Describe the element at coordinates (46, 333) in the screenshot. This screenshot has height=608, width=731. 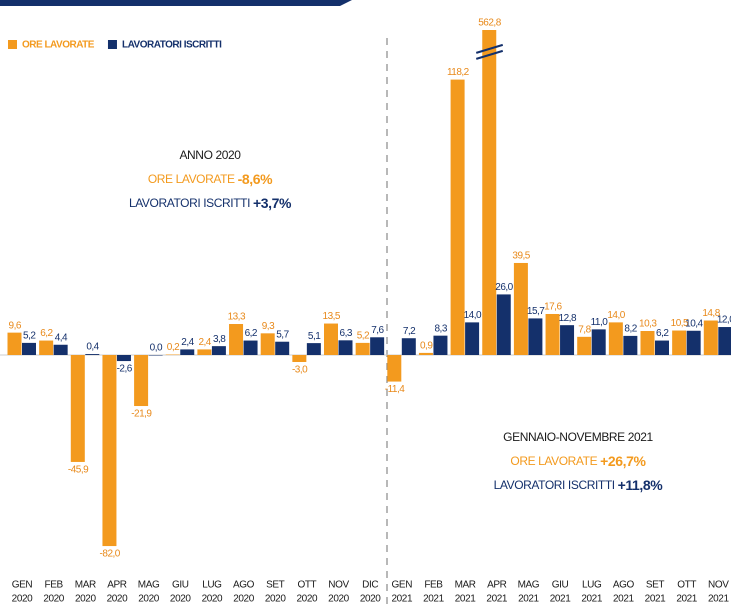
I see `value-label: 6,2` at that location.